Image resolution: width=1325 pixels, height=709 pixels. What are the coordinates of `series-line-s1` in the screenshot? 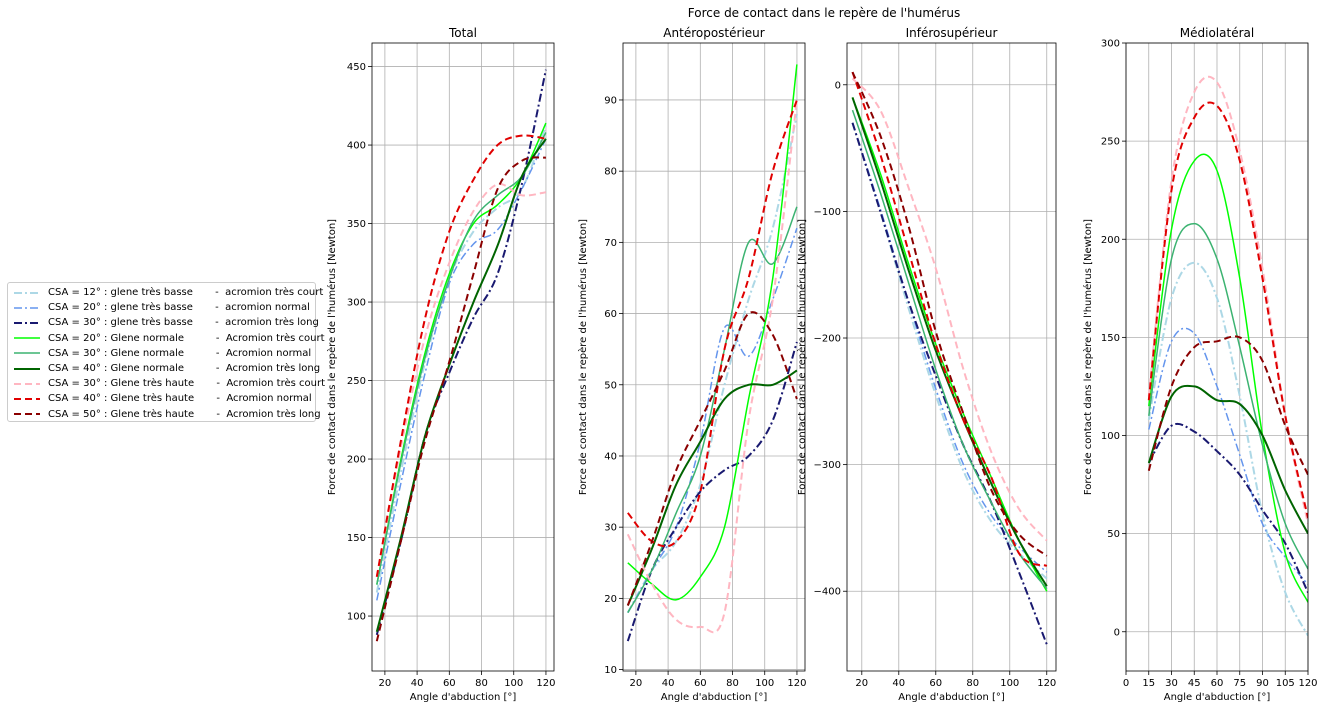 It's located at (461, 359).